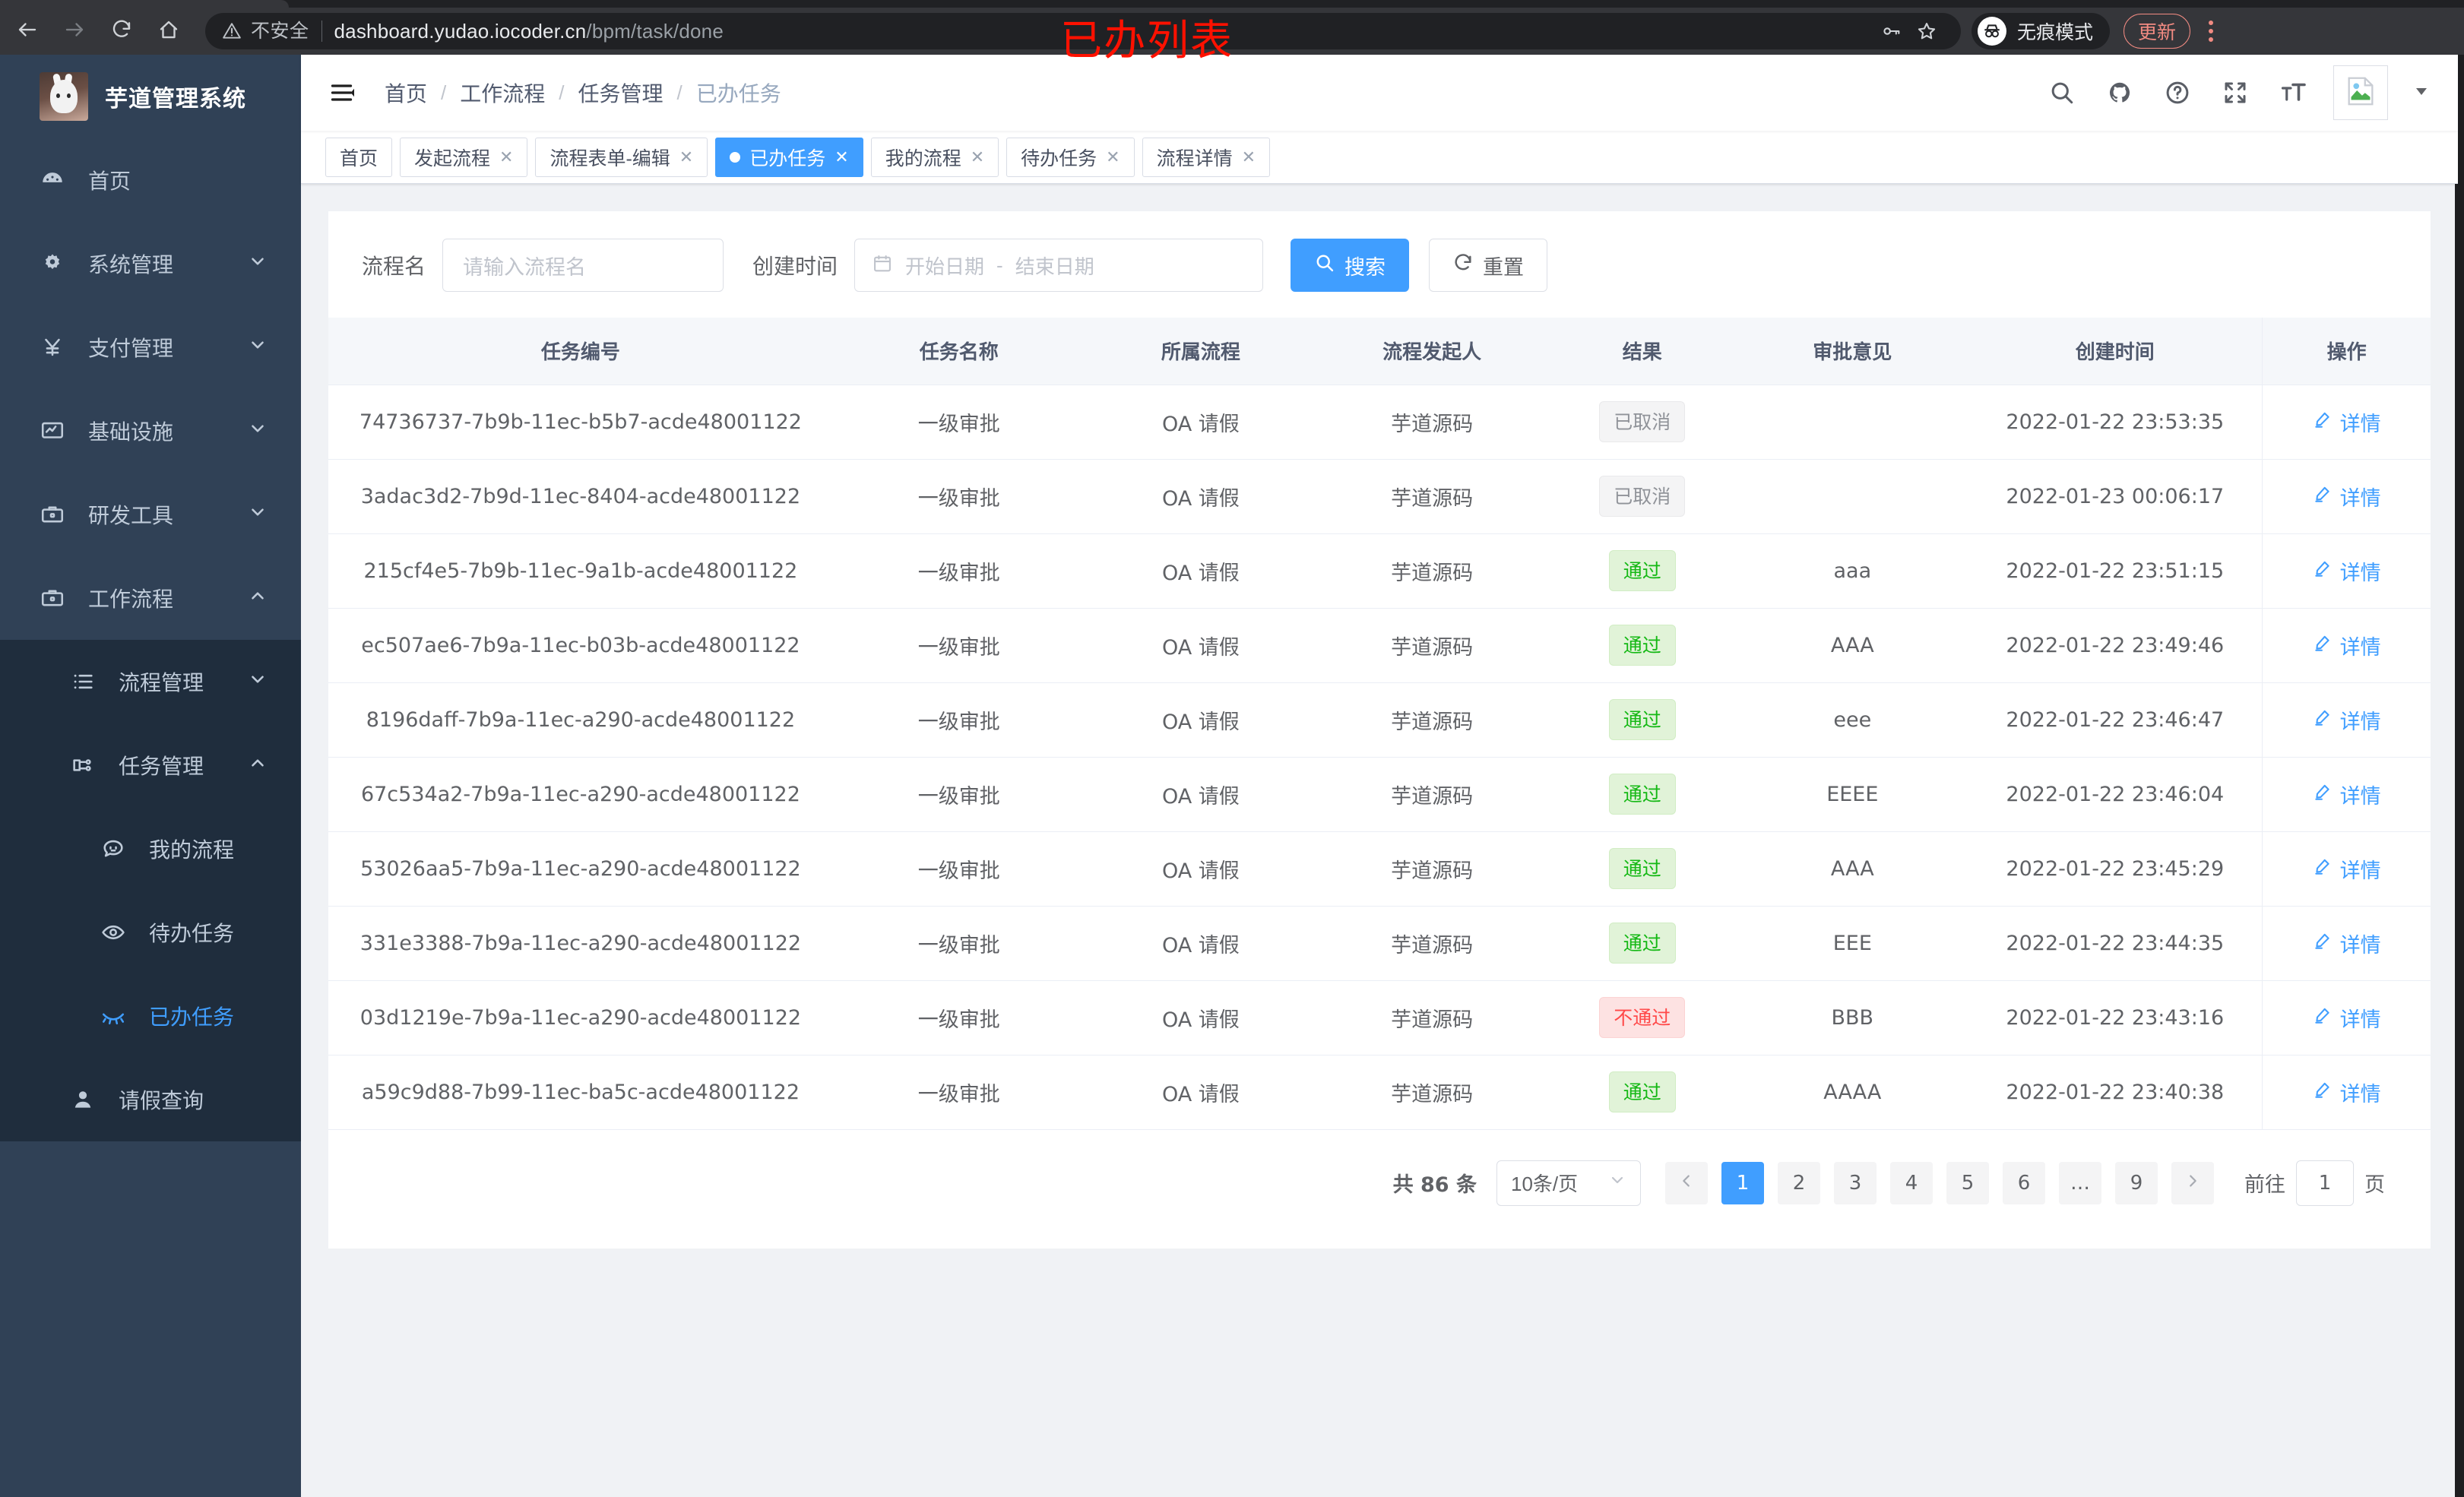 The image size is (2464, 1497). I want to click on sidebar-item-my-process: 我的流程, so click(150, 849).